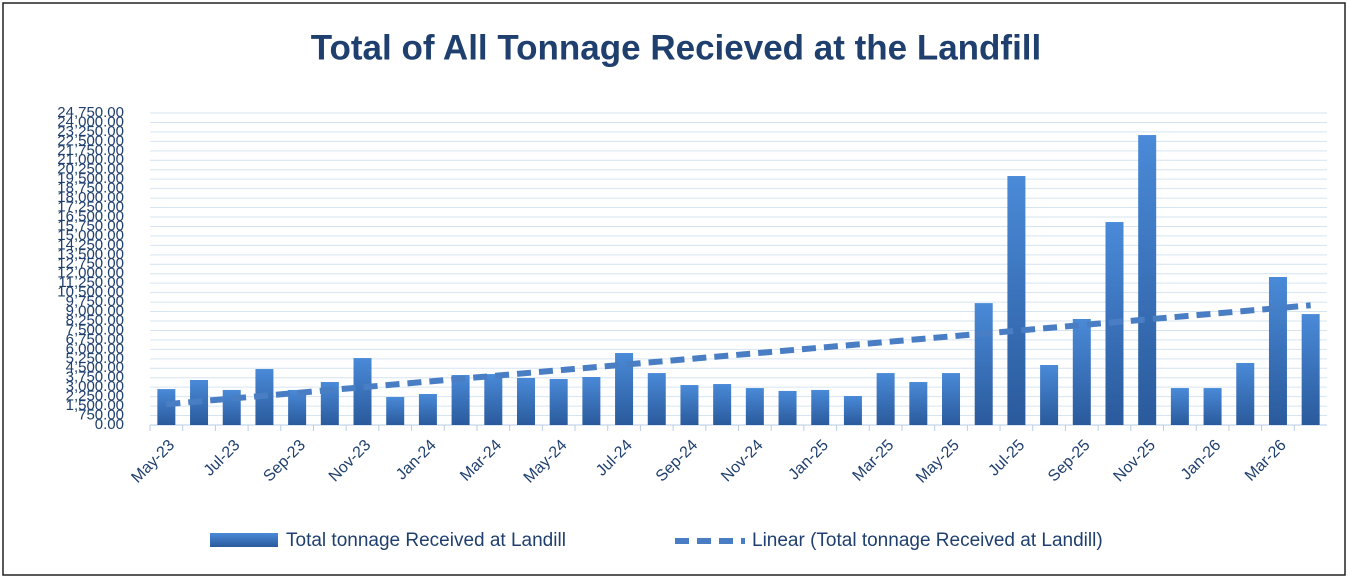 Image resolution: width=1348 pixels, height=578 pixels. What do you see at coordinates (90, 159) in the screenshot?
I see `y-tick-label: 21,000.00` at bounding box center [90, 159].